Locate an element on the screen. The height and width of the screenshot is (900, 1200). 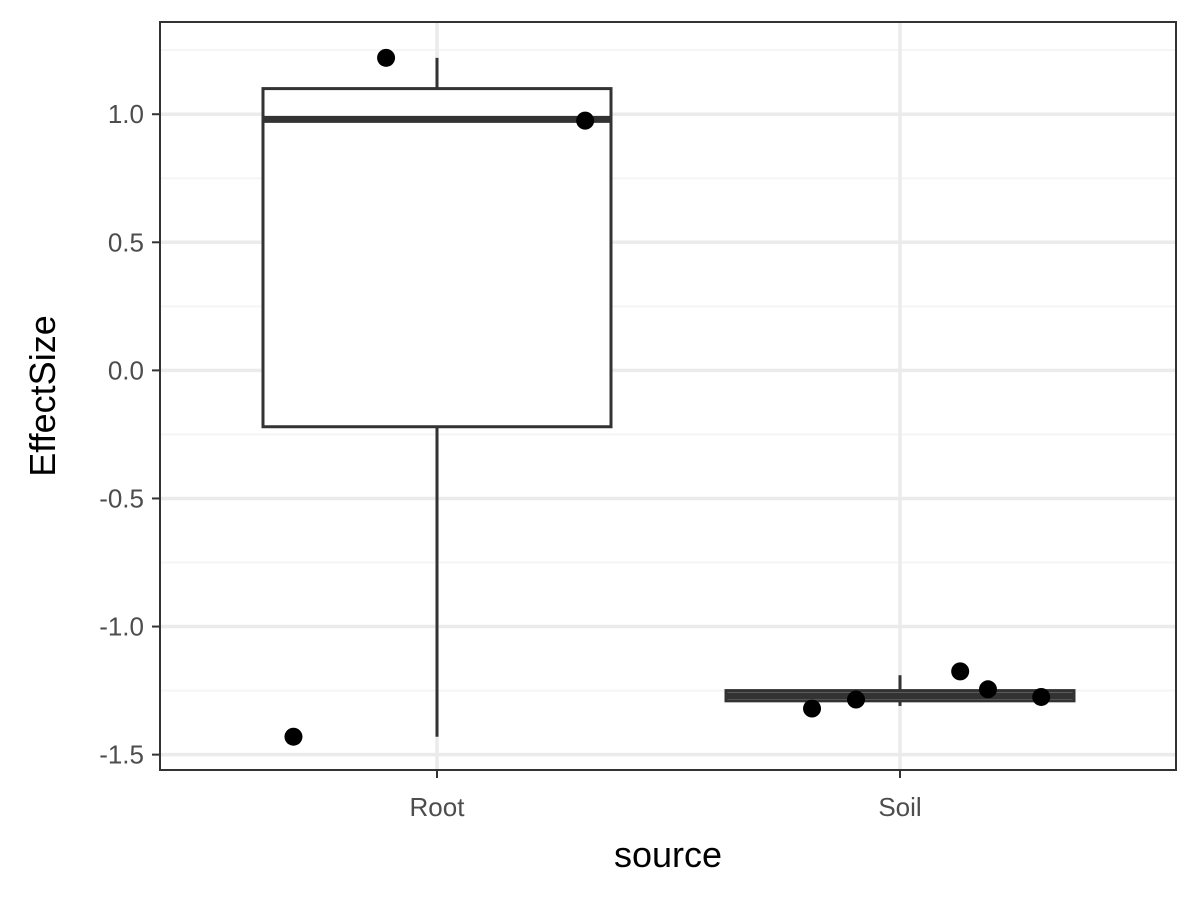
y-tick-label: -0.5 is located at coordinates (121, 498).